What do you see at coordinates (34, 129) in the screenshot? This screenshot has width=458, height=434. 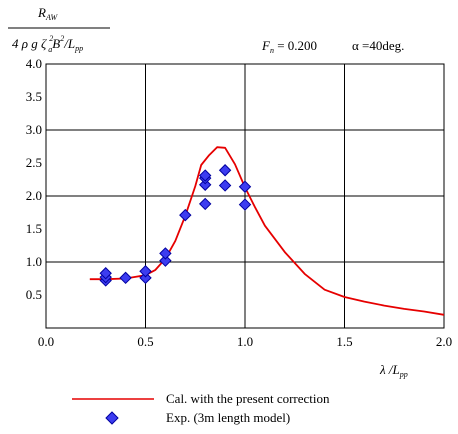 I see `y-tick-label: 3.0` at bounding box center [34, 129].